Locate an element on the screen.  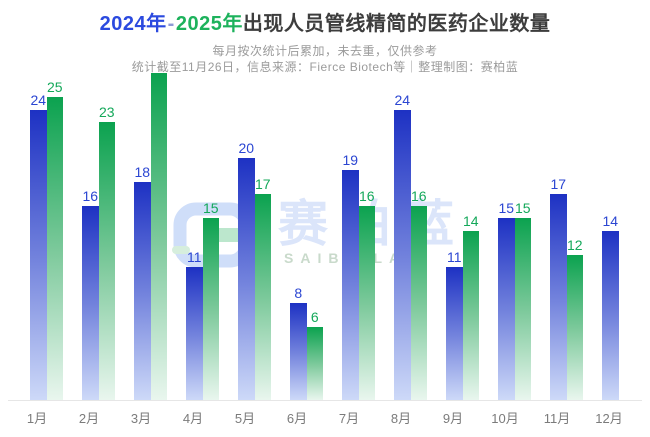
x-axis-label: 5月 is located at coordinates (245, 418).